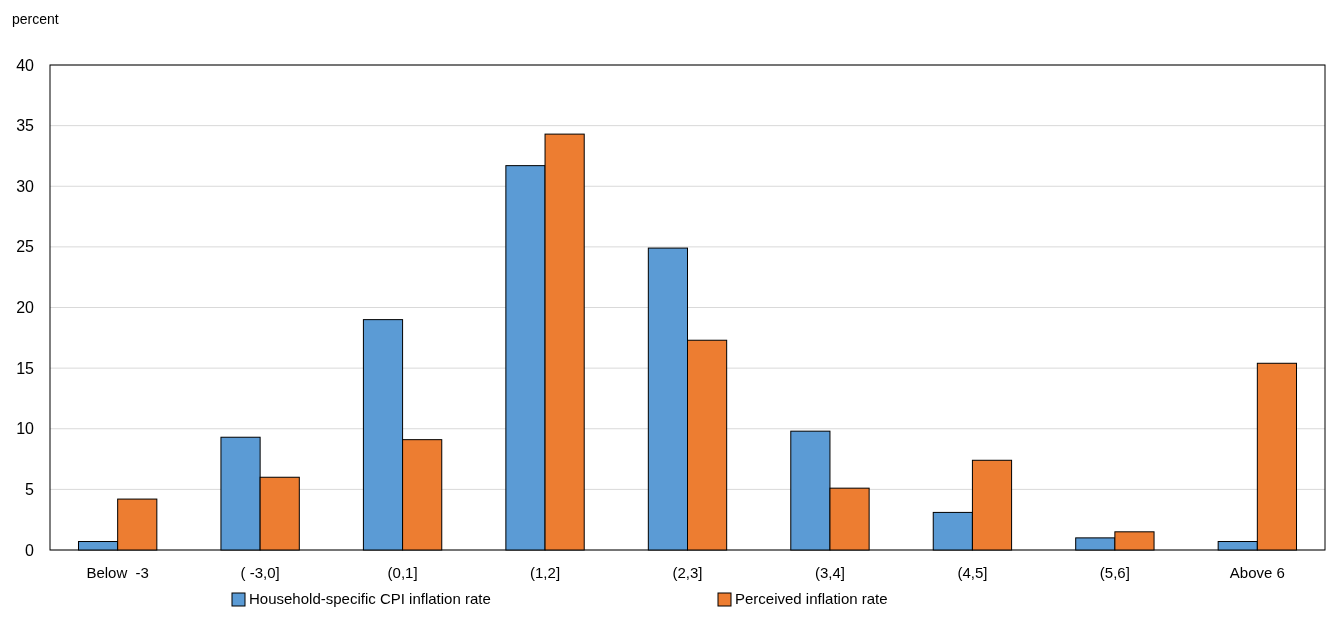 The width and height of the screenshot is (1331, 637). What do you see at coordinates (972, 572) in the screenshot?
I see `x-tick-label: (4,5]` at bounding box center [972, 572].